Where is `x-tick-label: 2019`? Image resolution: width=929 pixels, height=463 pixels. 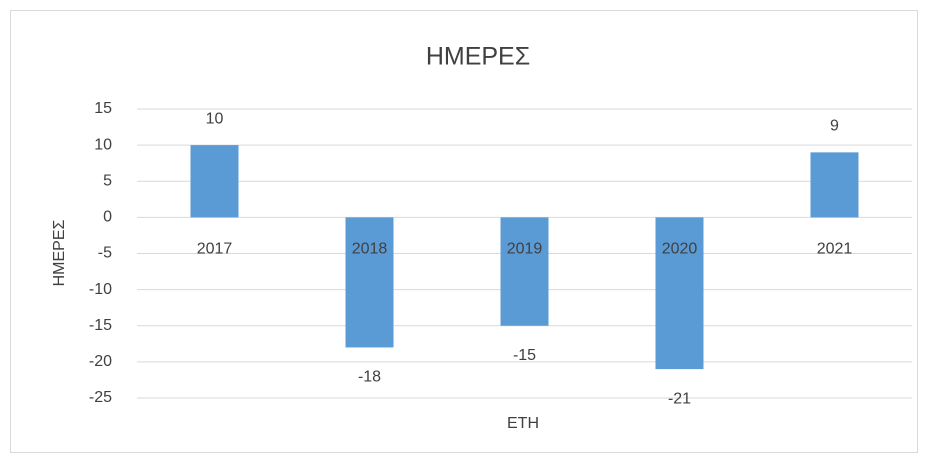 x-tick-label: 2019 is located at coordinates (525, 249).